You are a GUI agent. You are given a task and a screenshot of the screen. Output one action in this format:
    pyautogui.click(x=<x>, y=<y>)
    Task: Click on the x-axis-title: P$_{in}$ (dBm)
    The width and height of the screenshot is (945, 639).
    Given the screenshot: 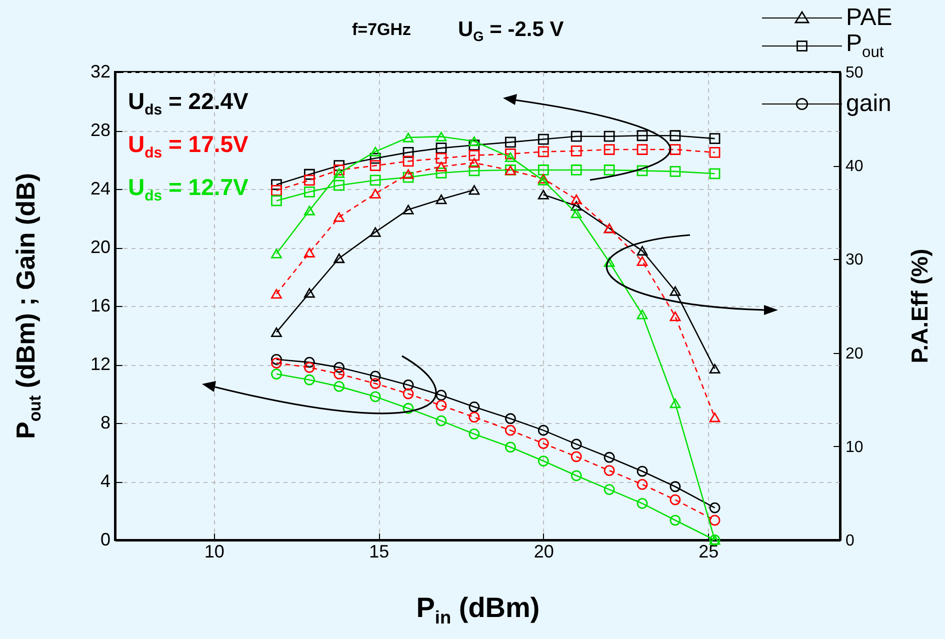 What is the action you would take?
    pyautogui.click(x=478, y=610)
    